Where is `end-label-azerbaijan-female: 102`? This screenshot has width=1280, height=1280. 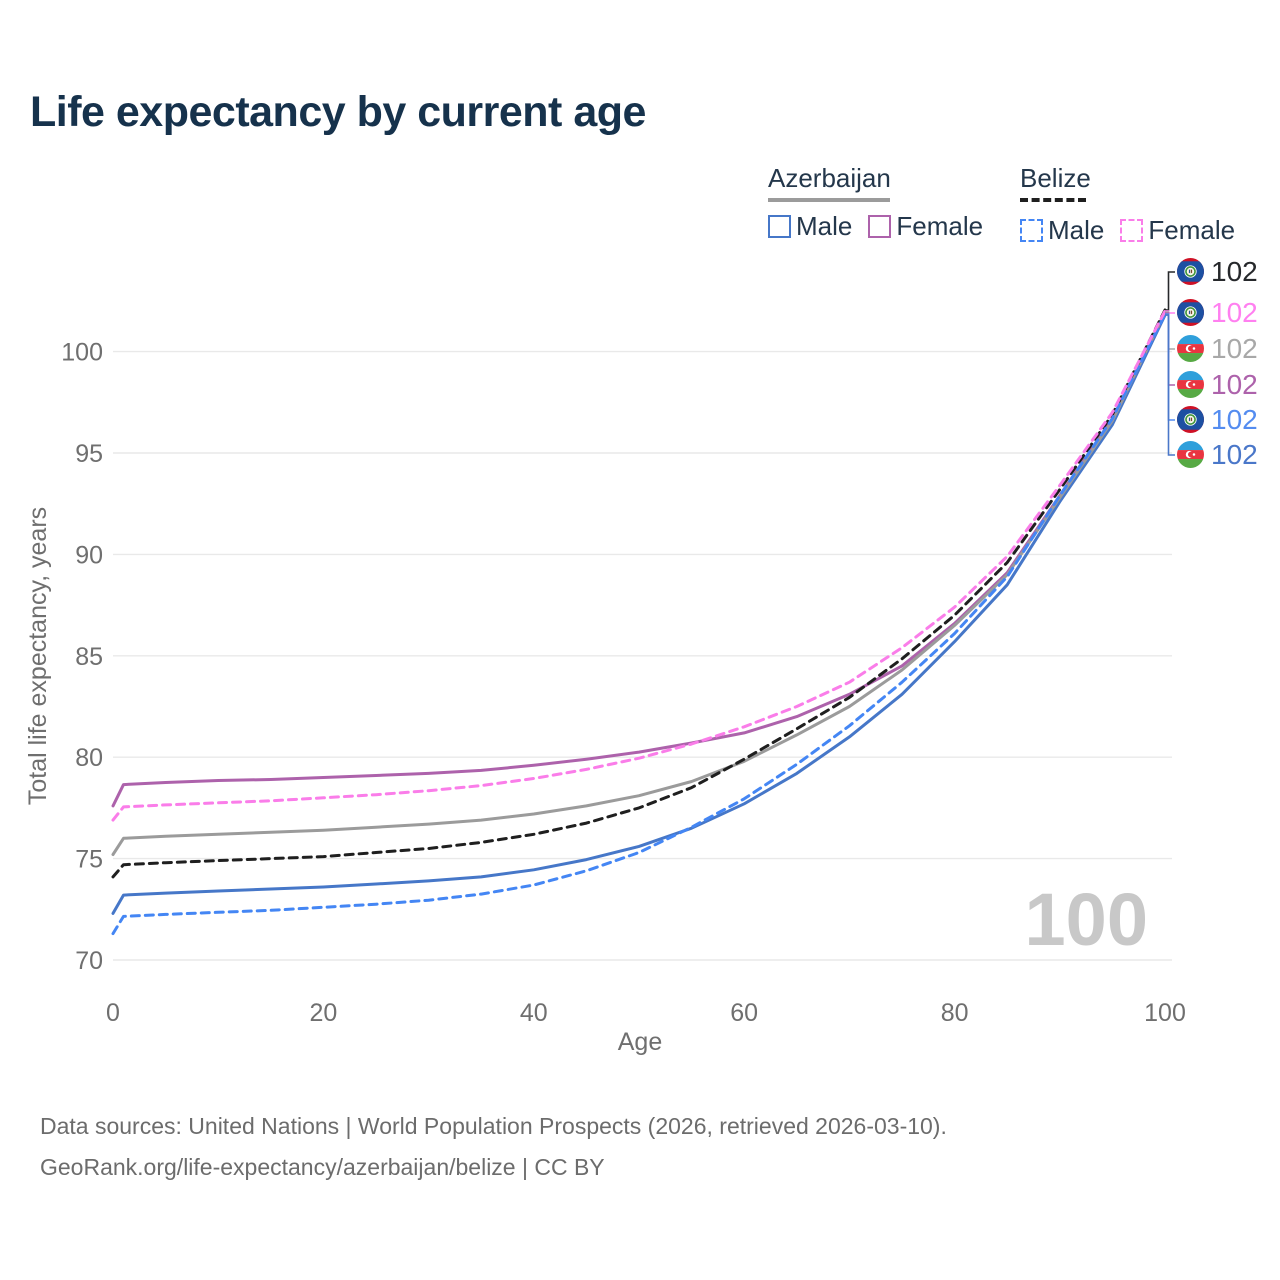
end-label-azerbaijan-female: 102 is located at coordinates (1217, 384).